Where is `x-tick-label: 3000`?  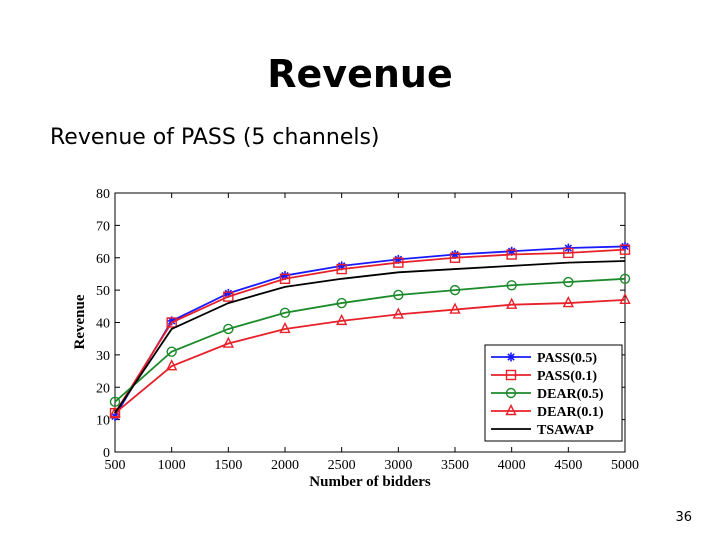
x-tick-label: 3000 is located at coordinates (398, 465).